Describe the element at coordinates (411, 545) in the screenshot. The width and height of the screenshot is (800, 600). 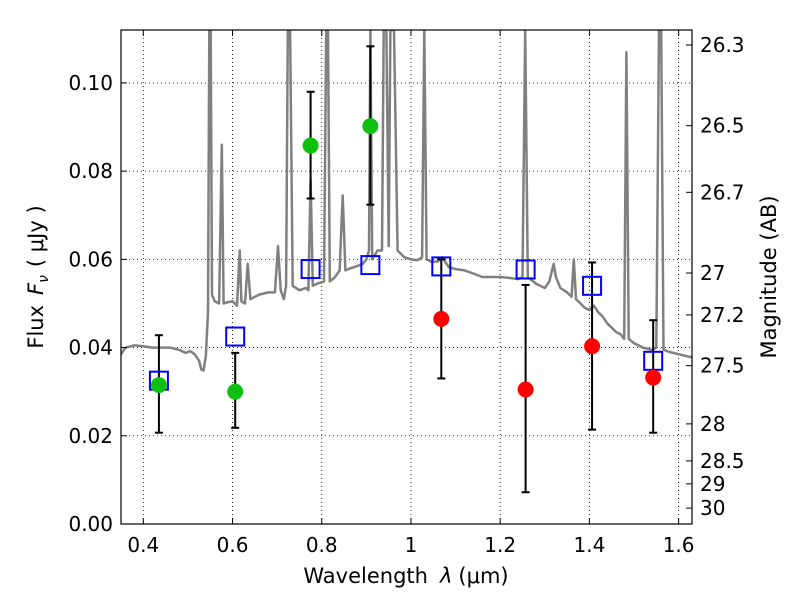
I see `x-tick-label: 1` at that location.